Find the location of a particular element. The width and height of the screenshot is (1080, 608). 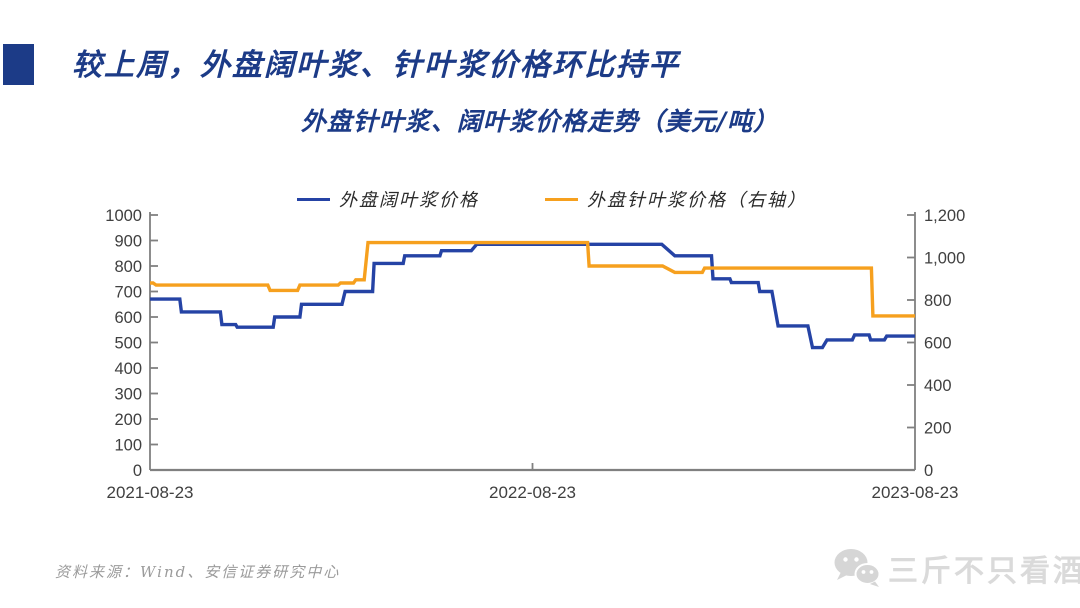

svg-text: 300 is located at coordinates (128, 395).